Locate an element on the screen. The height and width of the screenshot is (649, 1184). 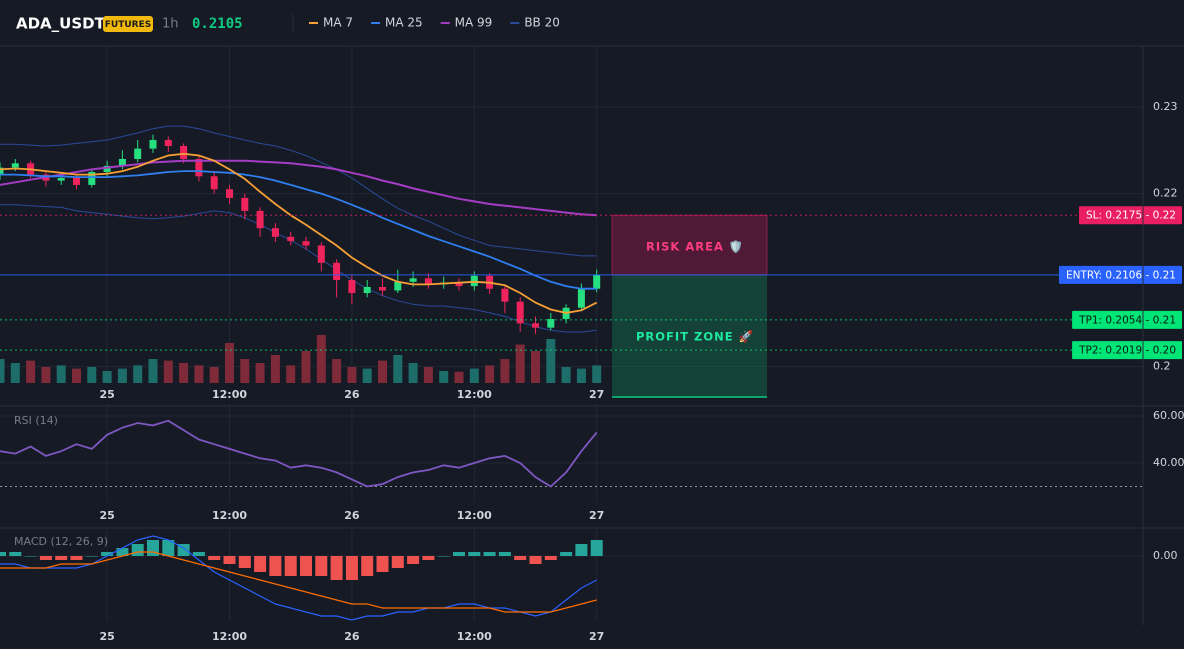
level-tag-label: ENTRY: 0.2106 - 0.21 is located at coordinates (1121, 275).